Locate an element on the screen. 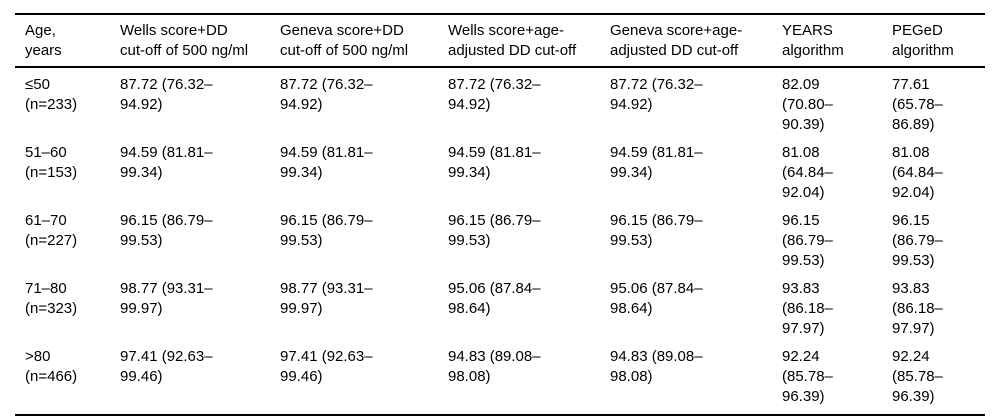  table-cell: 77.61 (65.78– 86.89) is located at coordinates (917, 104).